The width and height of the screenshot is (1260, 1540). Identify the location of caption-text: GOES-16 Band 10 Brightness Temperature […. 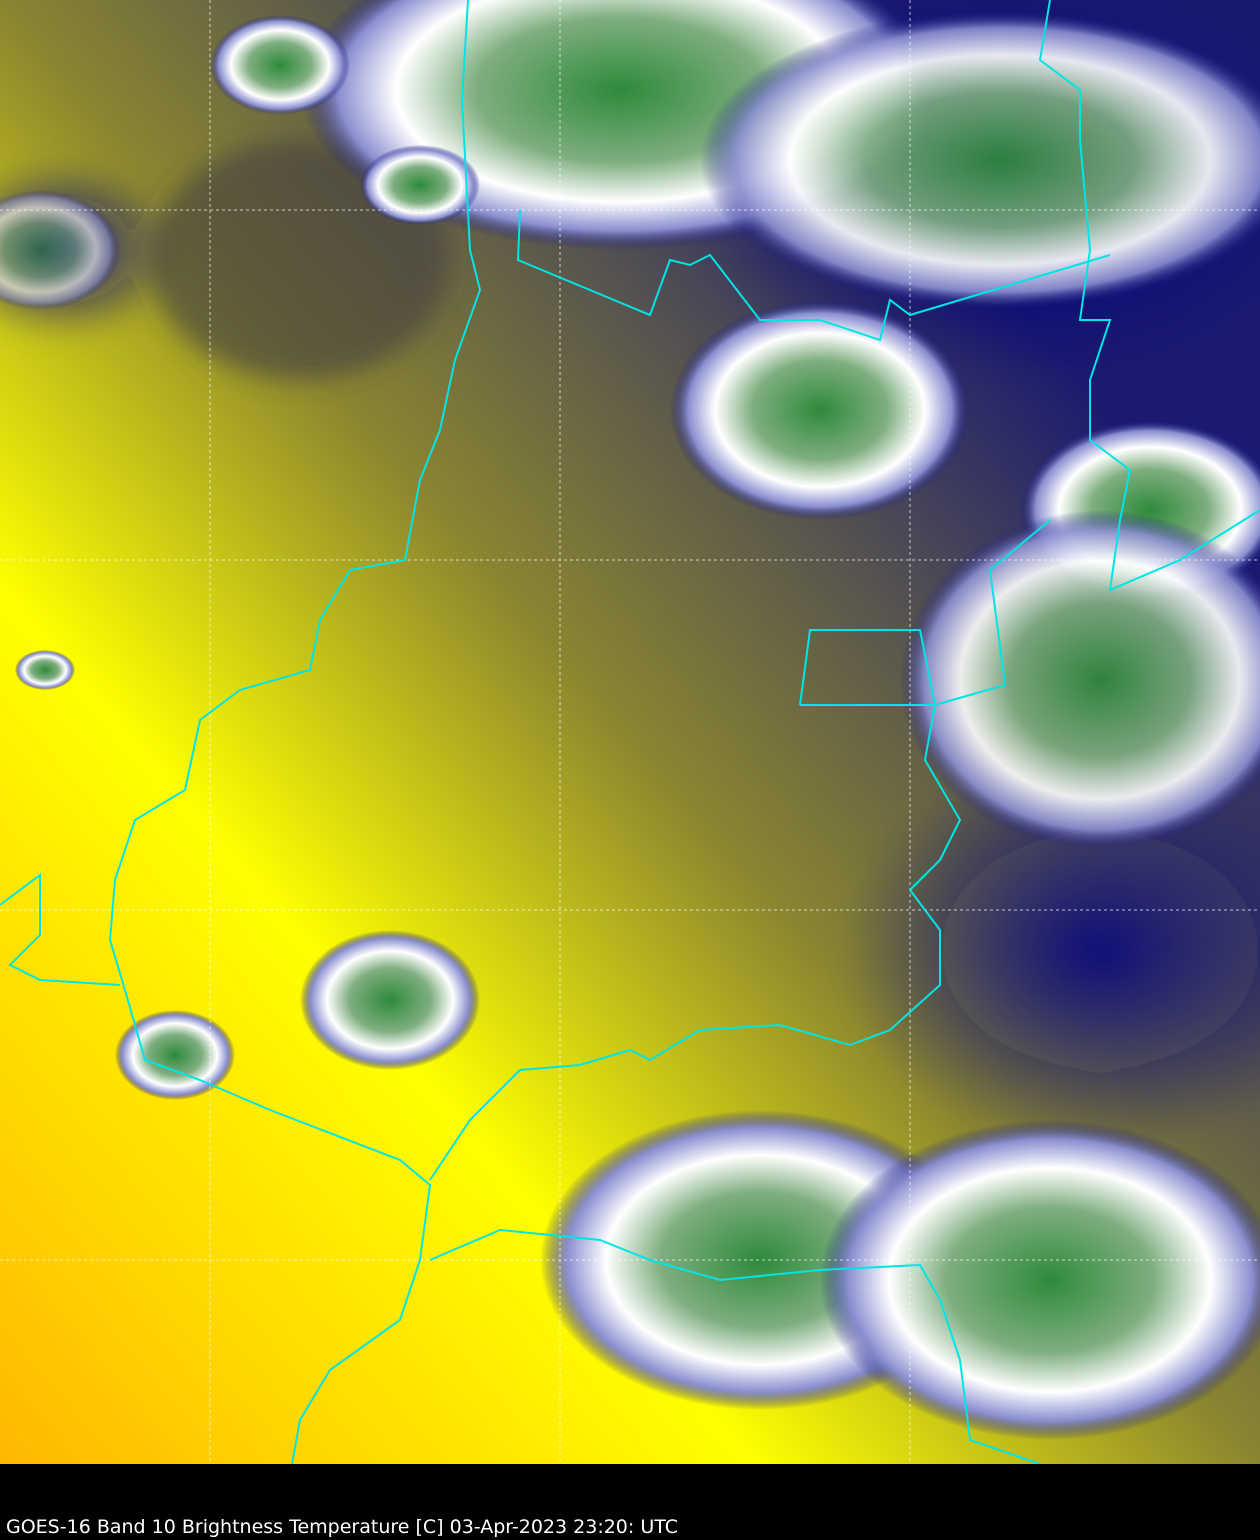
(342, 1527).